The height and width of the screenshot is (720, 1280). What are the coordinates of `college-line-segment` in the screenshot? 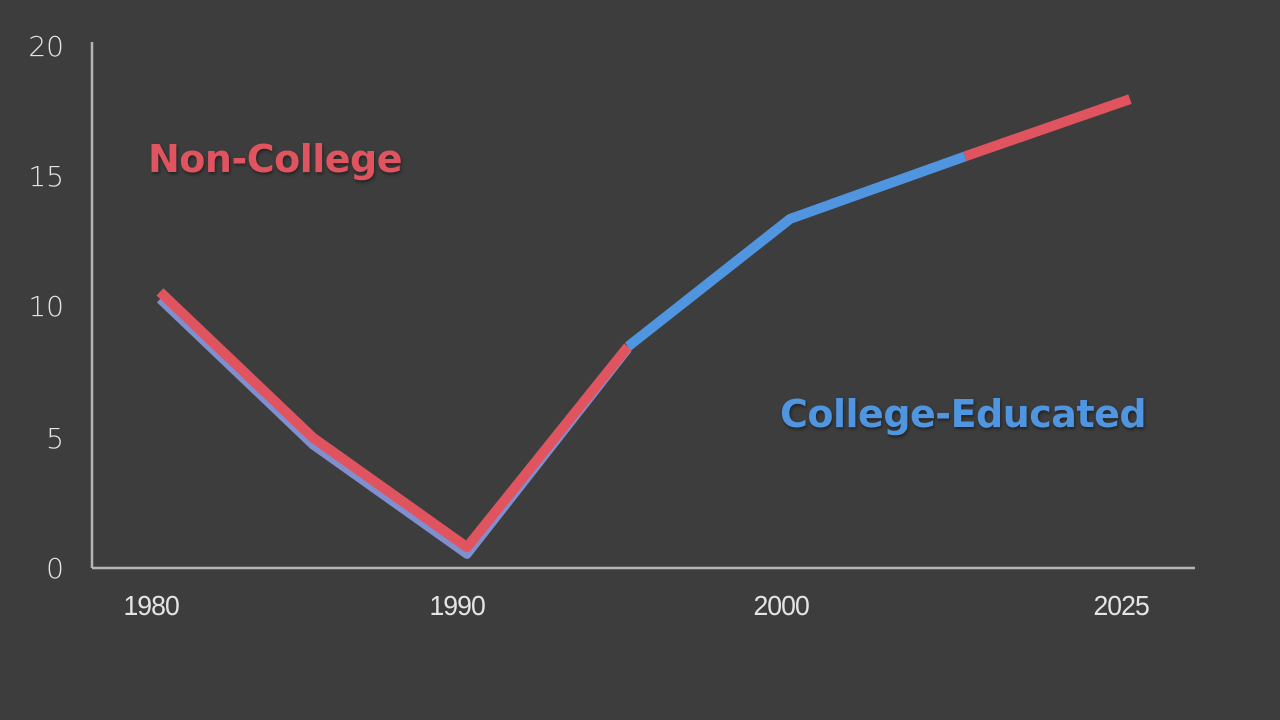 It's located at (795, 251).